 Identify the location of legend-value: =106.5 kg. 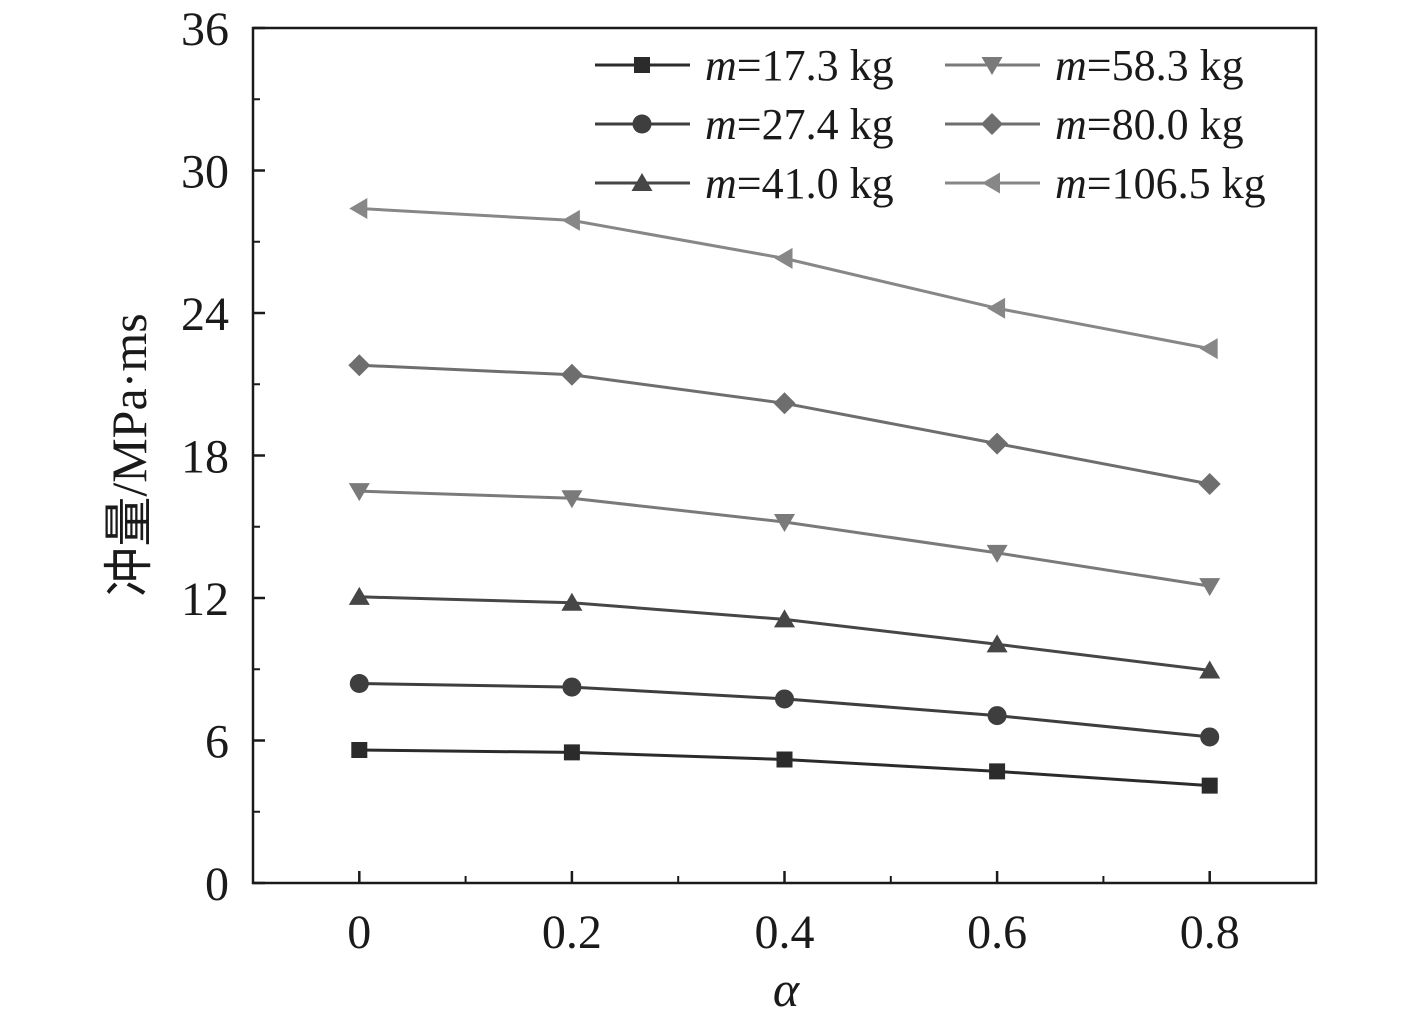
(1176, 183).